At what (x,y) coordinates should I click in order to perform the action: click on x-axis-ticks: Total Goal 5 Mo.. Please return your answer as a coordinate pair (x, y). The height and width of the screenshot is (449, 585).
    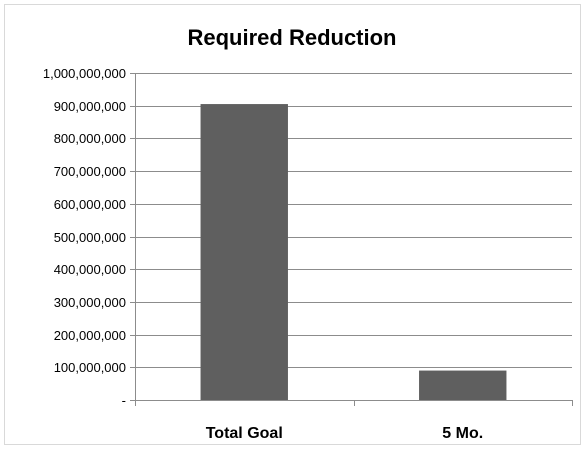
    Looking at the image, I should click on (354, 421).